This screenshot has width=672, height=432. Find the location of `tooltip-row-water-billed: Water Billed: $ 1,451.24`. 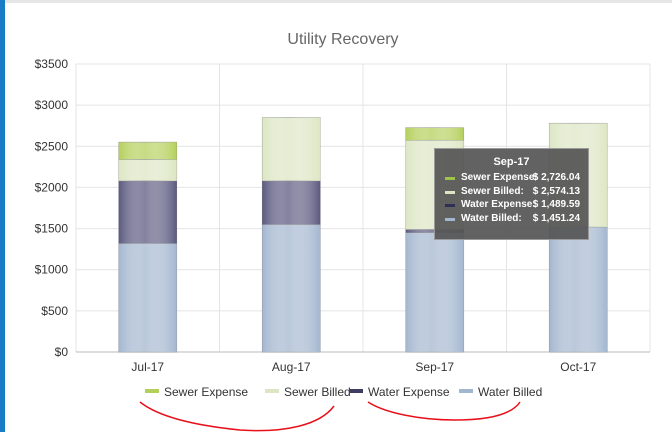

tooltip-row-water-billed: Water Billed: $ 1,451.24 is located at coordinates (511, 220).